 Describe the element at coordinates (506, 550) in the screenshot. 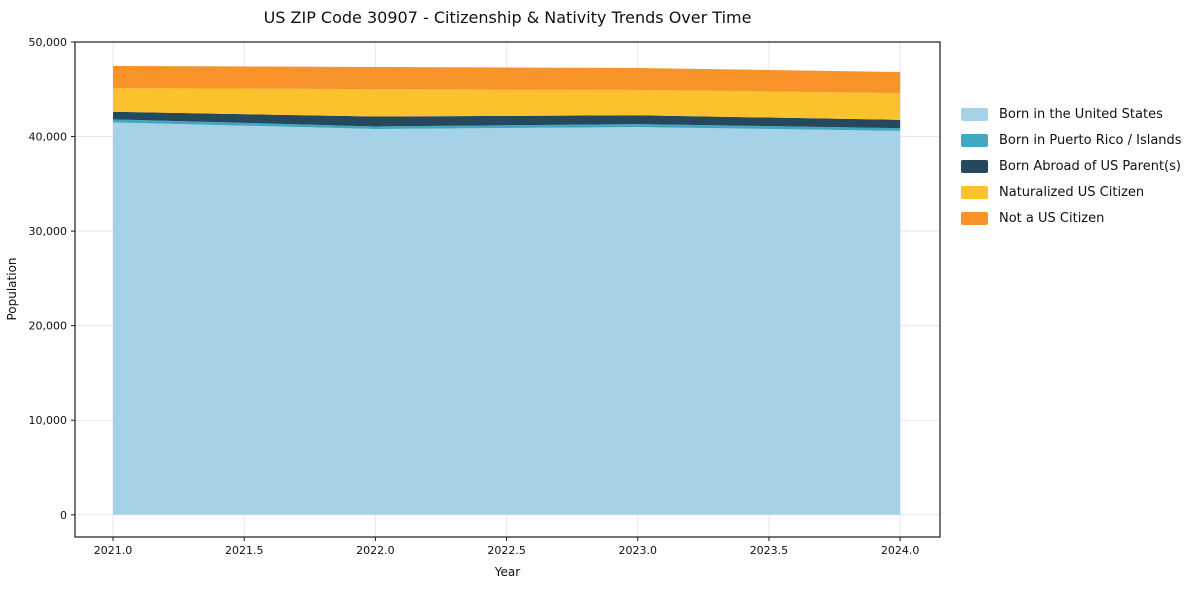

I see `x-tick-label: 2022.5` at that location.